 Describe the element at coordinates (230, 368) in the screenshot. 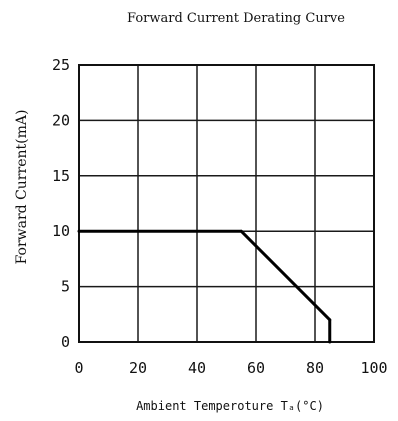

I see `x-tick-labels: 0 20 40 60 80 100` at that location.